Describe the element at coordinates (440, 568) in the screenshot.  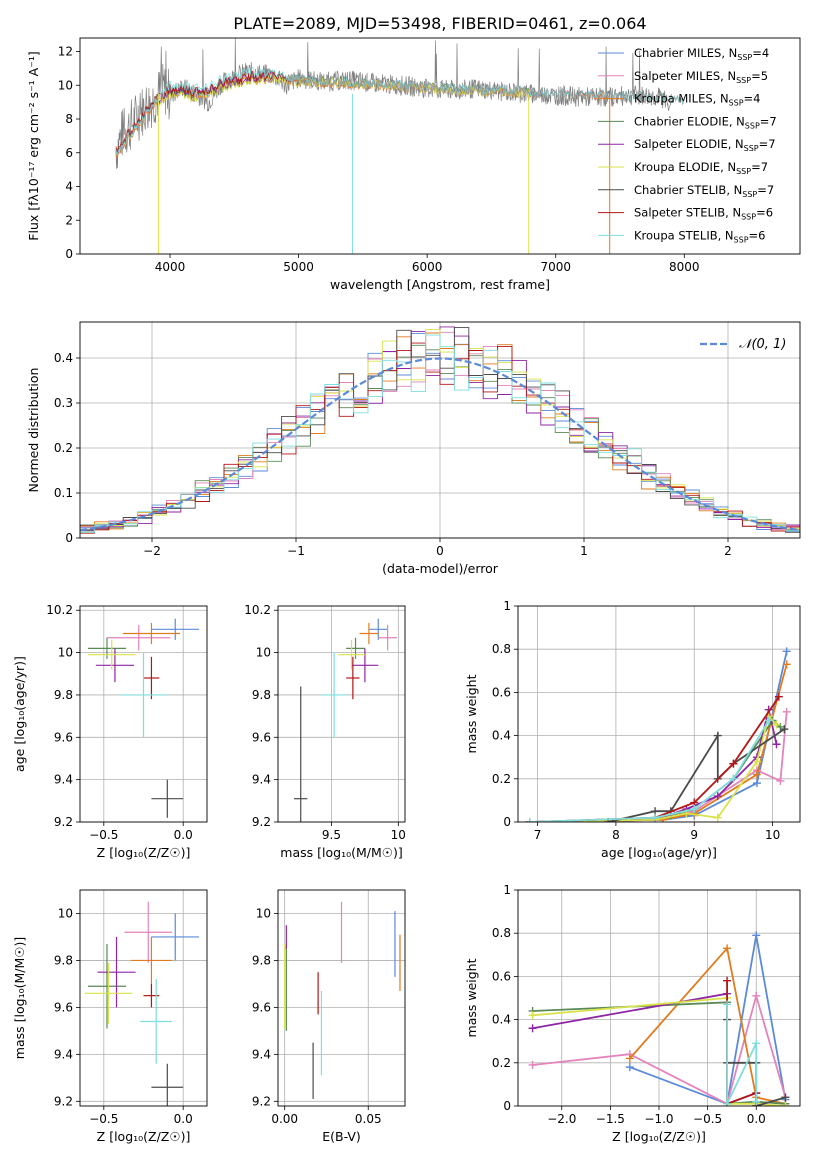
I see `x-axis-label: (data-model)/error` at that location.